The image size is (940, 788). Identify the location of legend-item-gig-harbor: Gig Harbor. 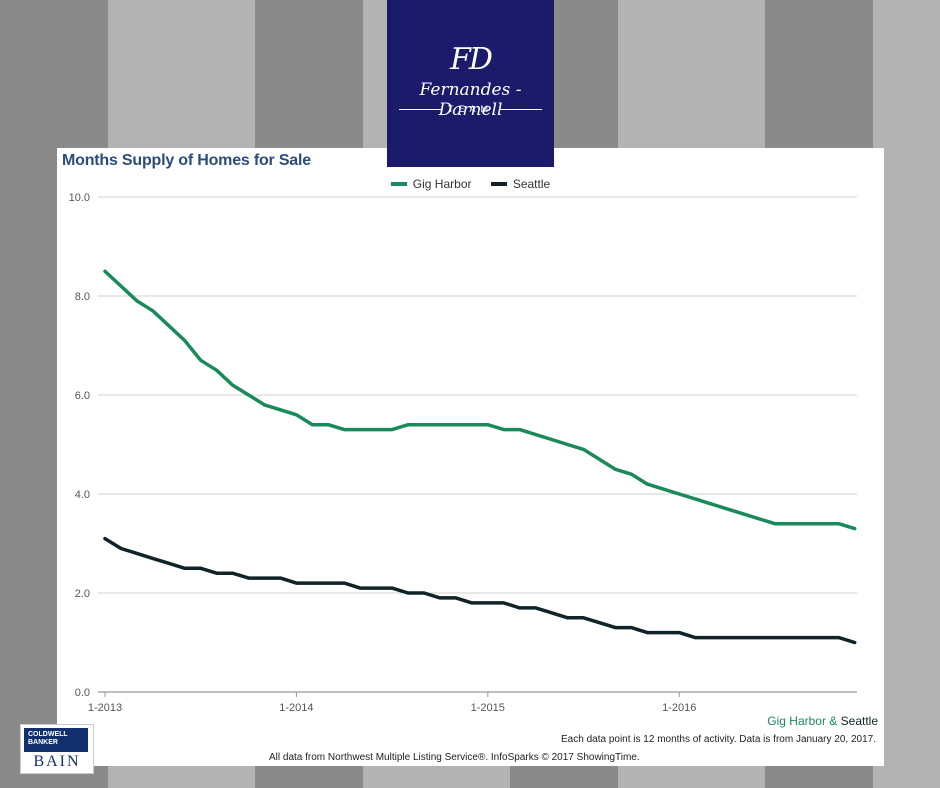
(431, 184).